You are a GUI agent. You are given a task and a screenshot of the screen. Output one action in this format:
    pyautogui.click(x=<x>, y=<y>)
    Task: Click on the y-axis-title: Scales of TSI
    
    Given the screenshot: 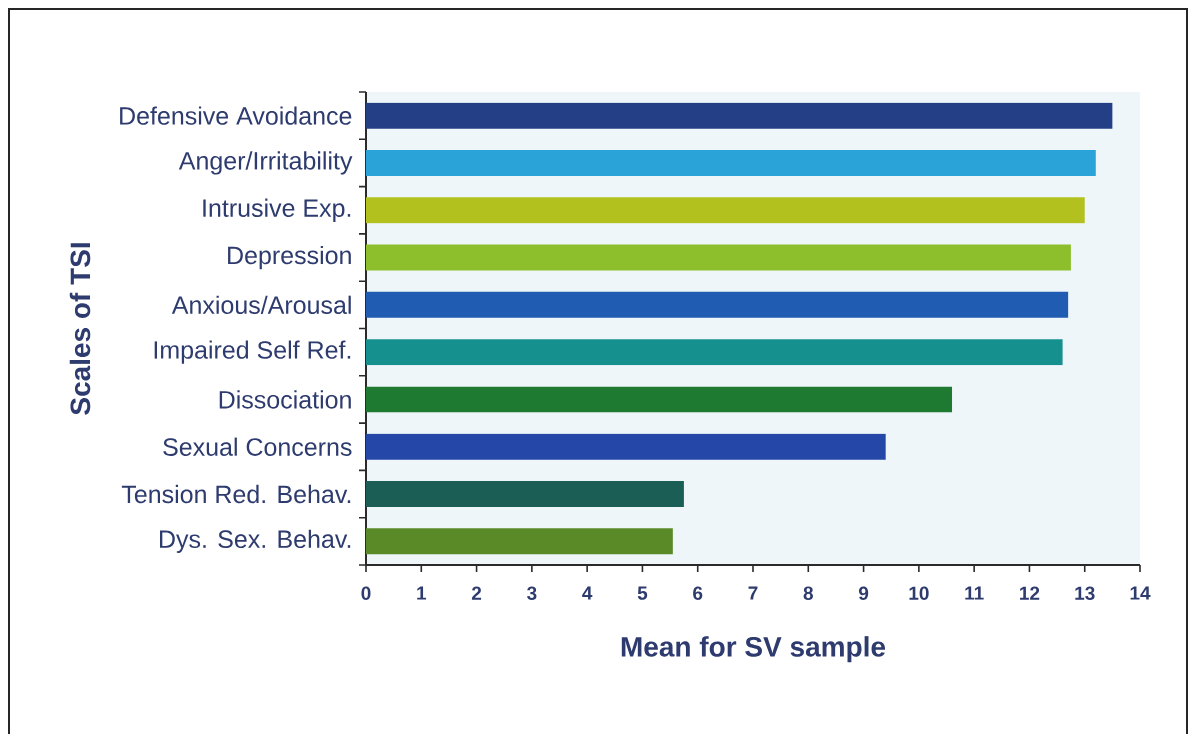 What is the action you would take?
    pyautogui.click(x=80, y=329)
    